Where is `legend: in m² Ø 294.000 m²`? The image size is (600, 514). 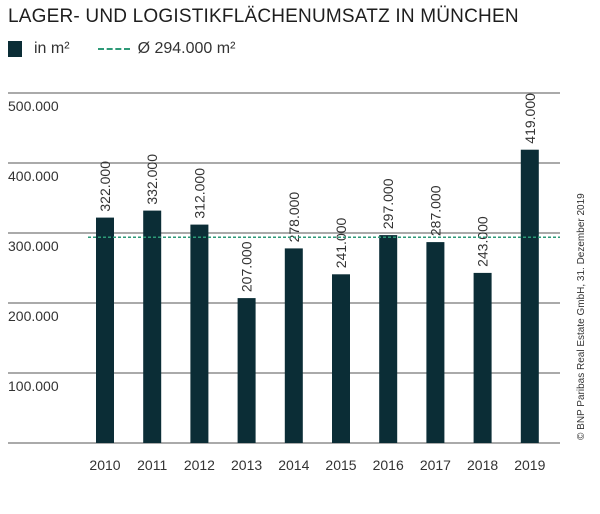
legend: in m² Ø 294.000 m² is located at coordinates (121, 49).